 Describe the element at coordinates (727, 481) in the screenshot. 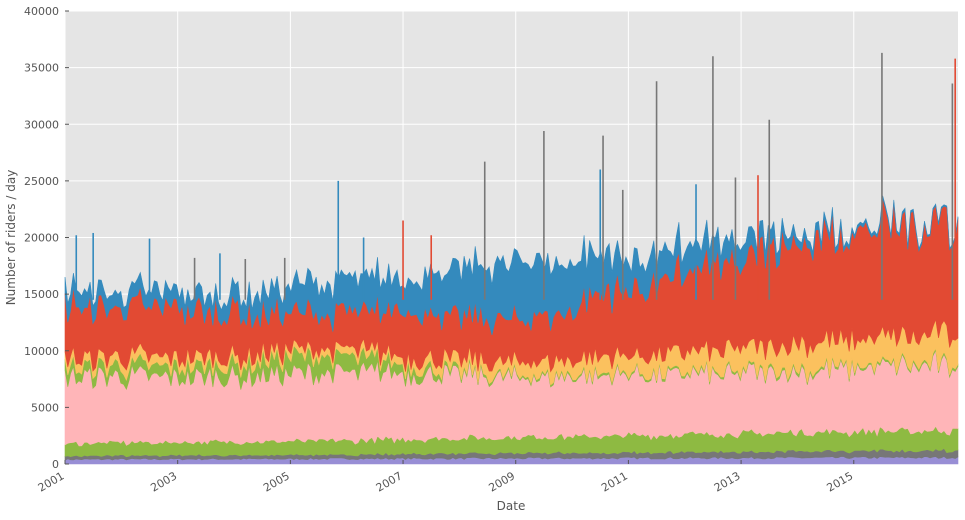

I see `x-tick-label-6: 2013` at that location.